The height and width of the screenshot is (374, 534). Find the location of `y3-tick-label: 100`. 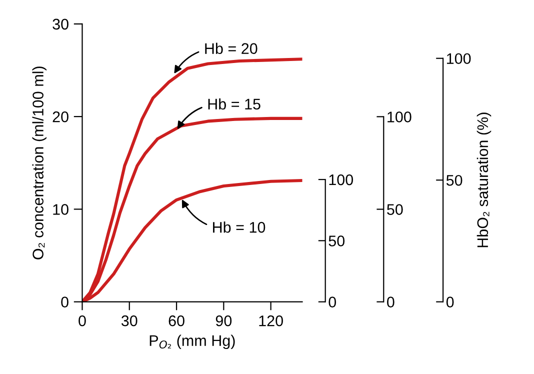

y3-tick-label: 100 is located at coordinates (400, 117).